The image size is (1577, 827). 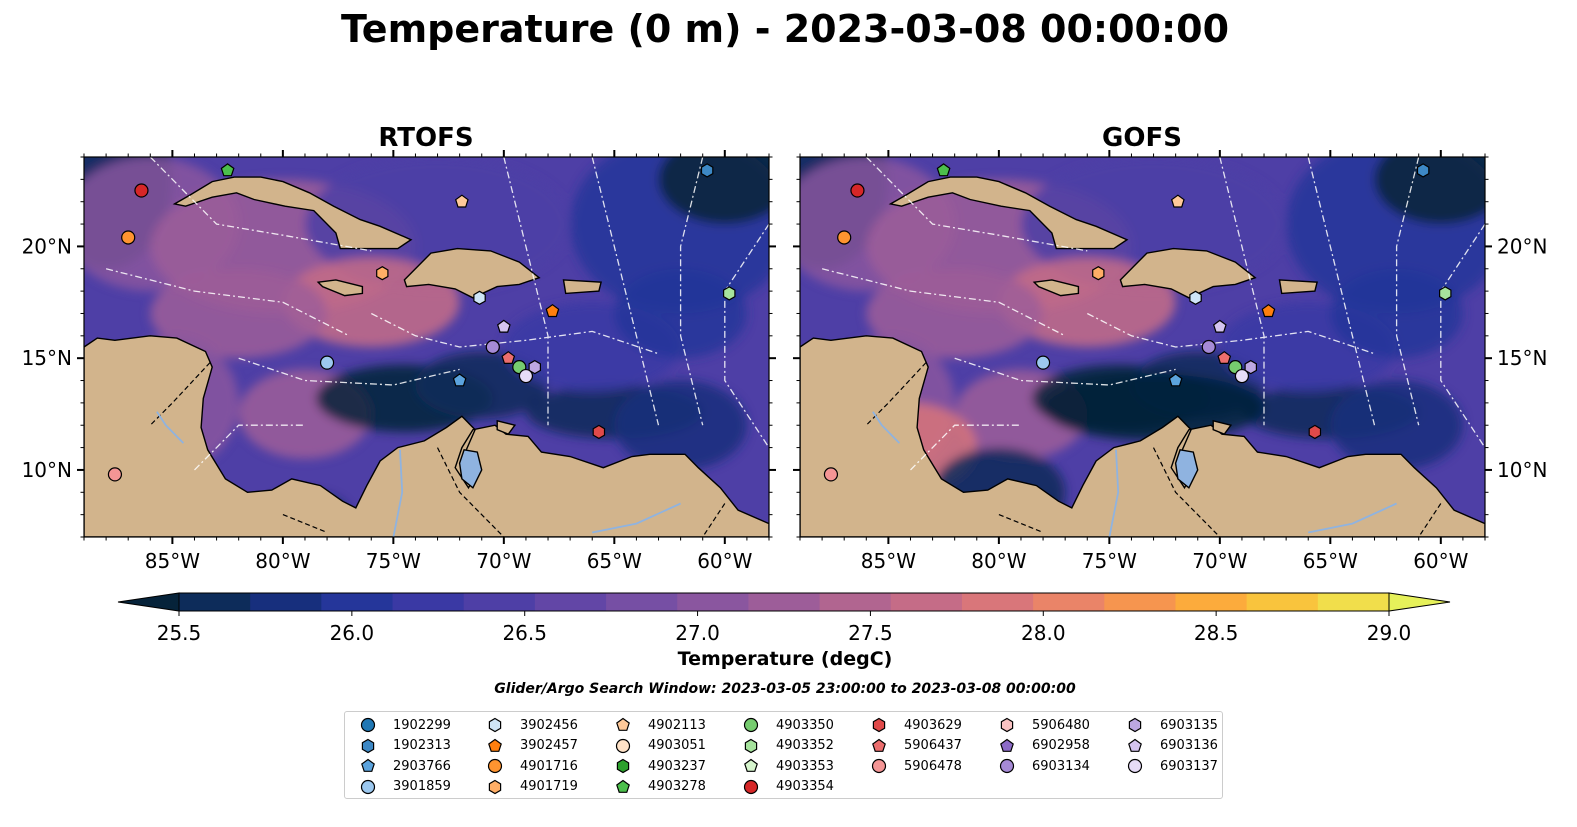 What do you see at coordinates (47, 246) in the screenshot?
I see `y-tick-label: 20°N` at bounding box center [47, 246].